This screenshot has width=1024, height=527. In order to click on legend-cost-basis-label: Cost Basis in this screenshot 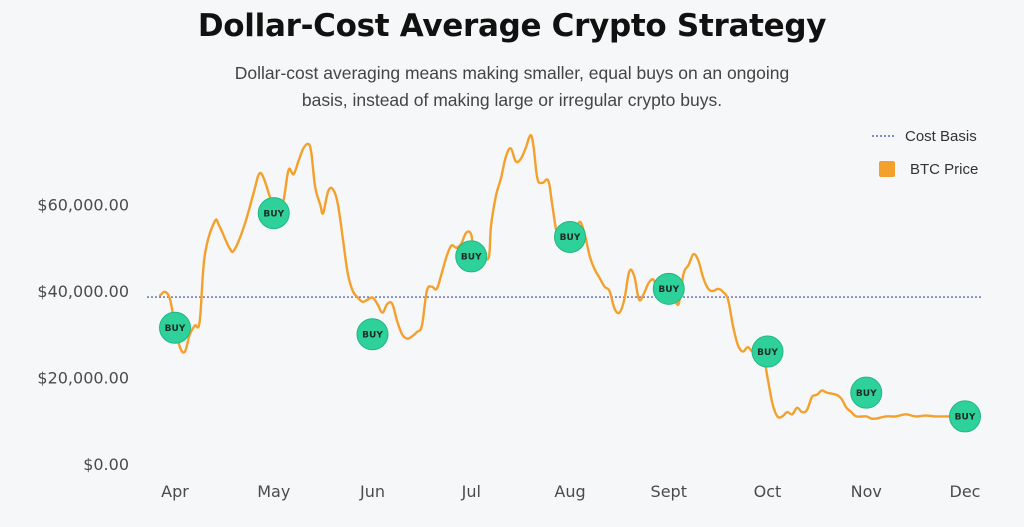, I will do `click(941, 136)`.